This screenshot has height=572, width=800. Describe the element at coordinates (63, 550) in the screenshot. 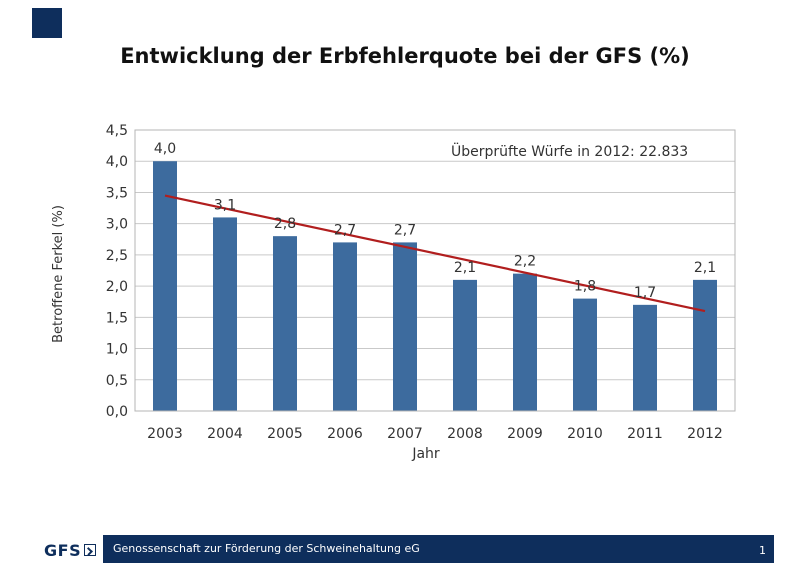

I see `logo-text: GFS` at that location.